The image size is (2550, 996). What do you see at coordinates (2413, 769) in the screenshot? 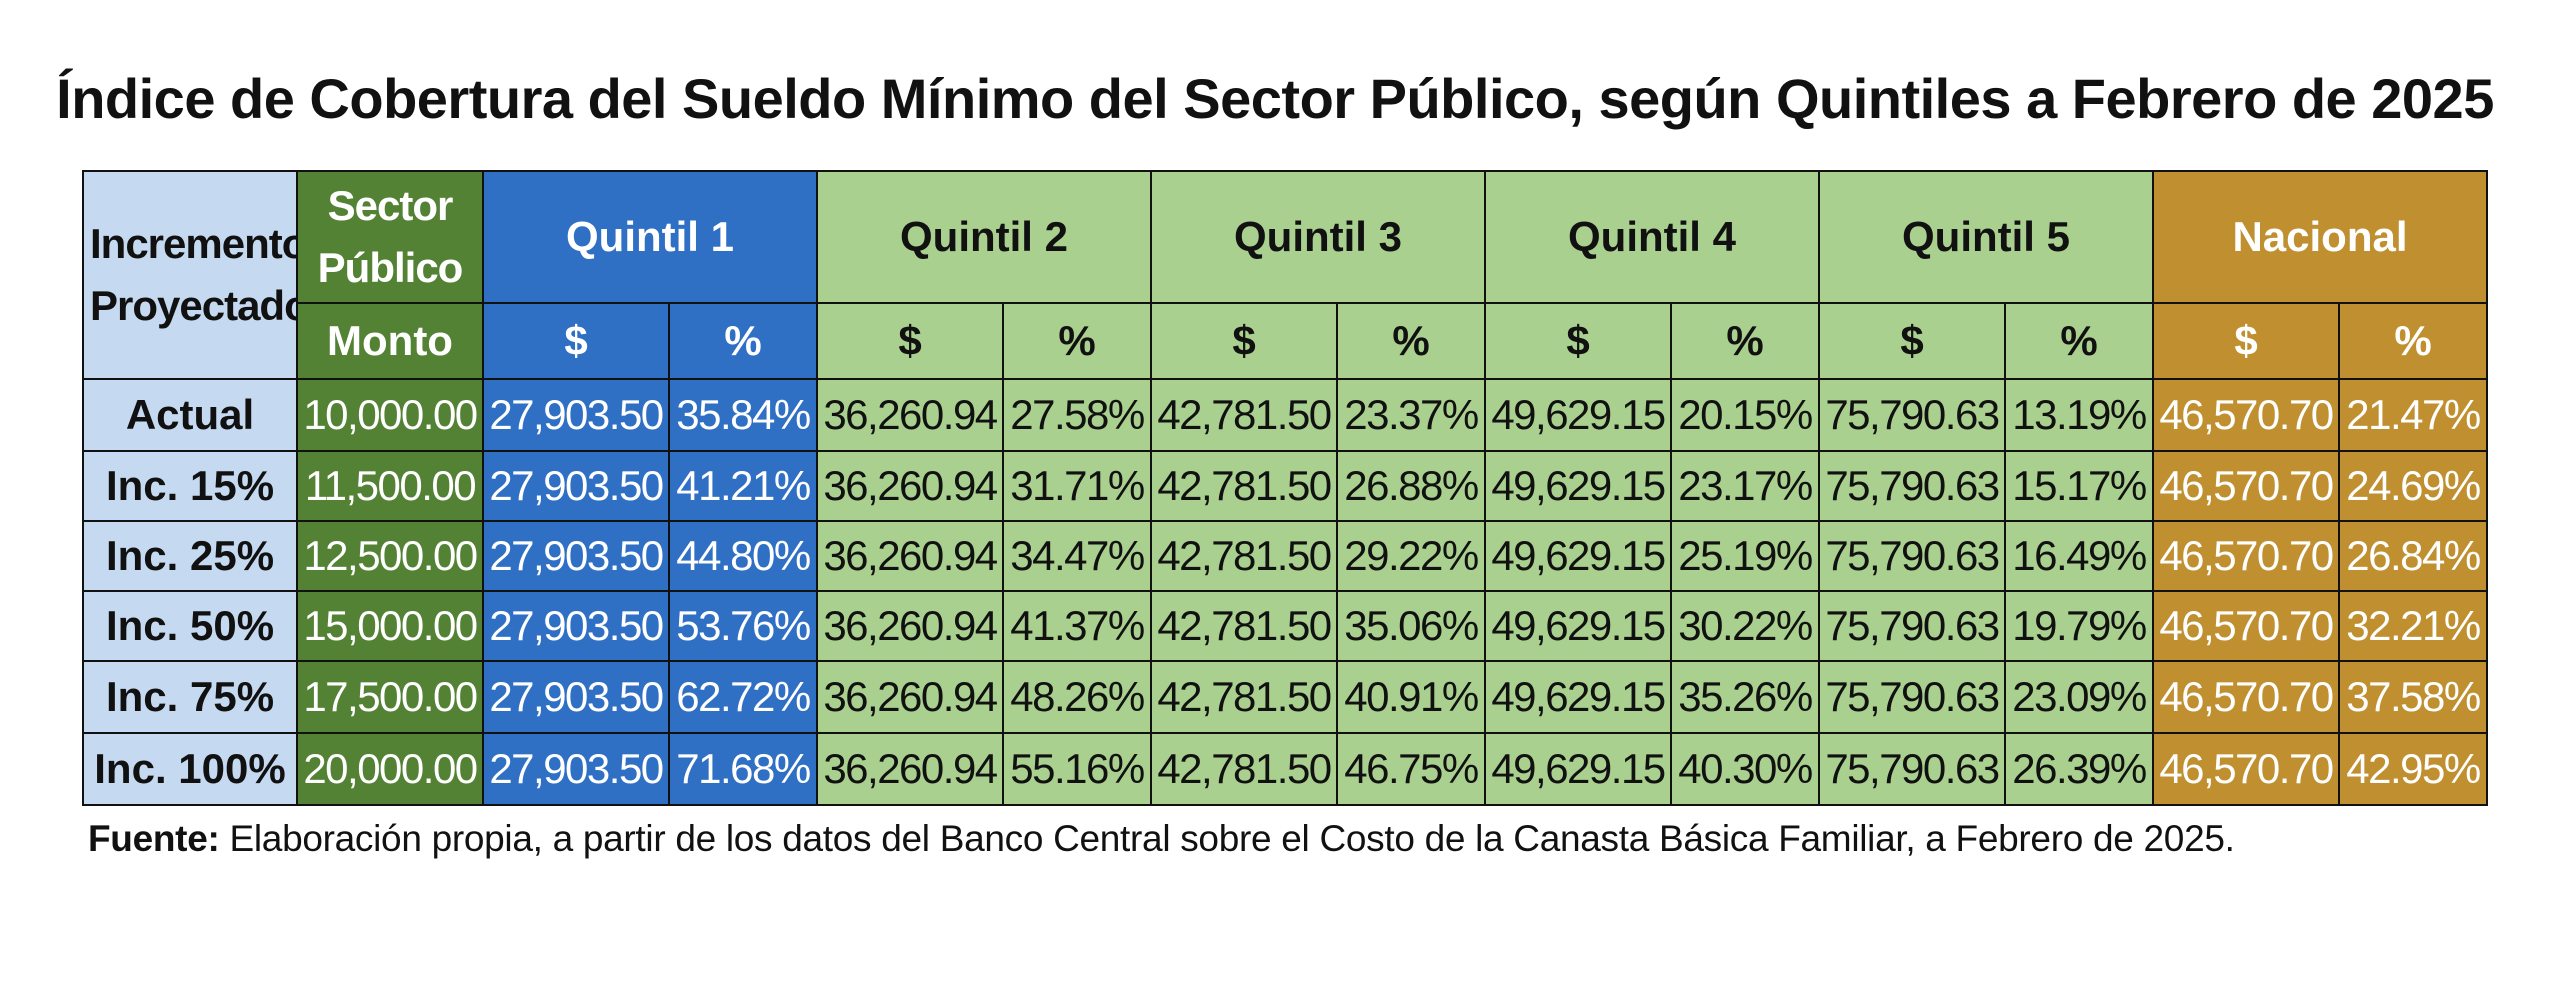
I see `cell-nacional-pct: 42.95%` at bounding box center [2413, 769].